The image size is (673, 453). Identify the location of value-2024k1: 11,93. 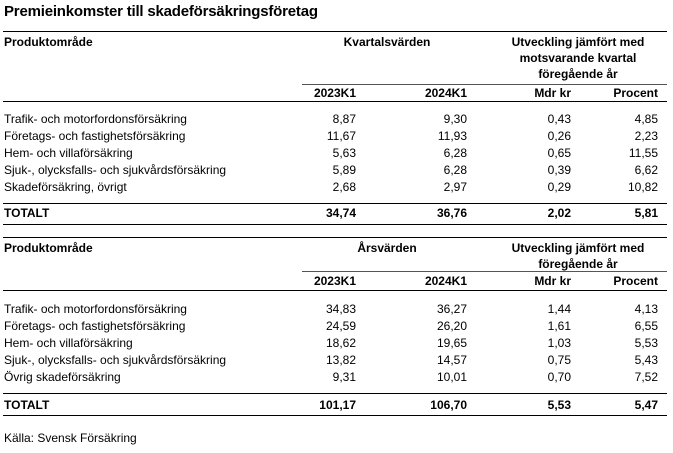
(452, 136).